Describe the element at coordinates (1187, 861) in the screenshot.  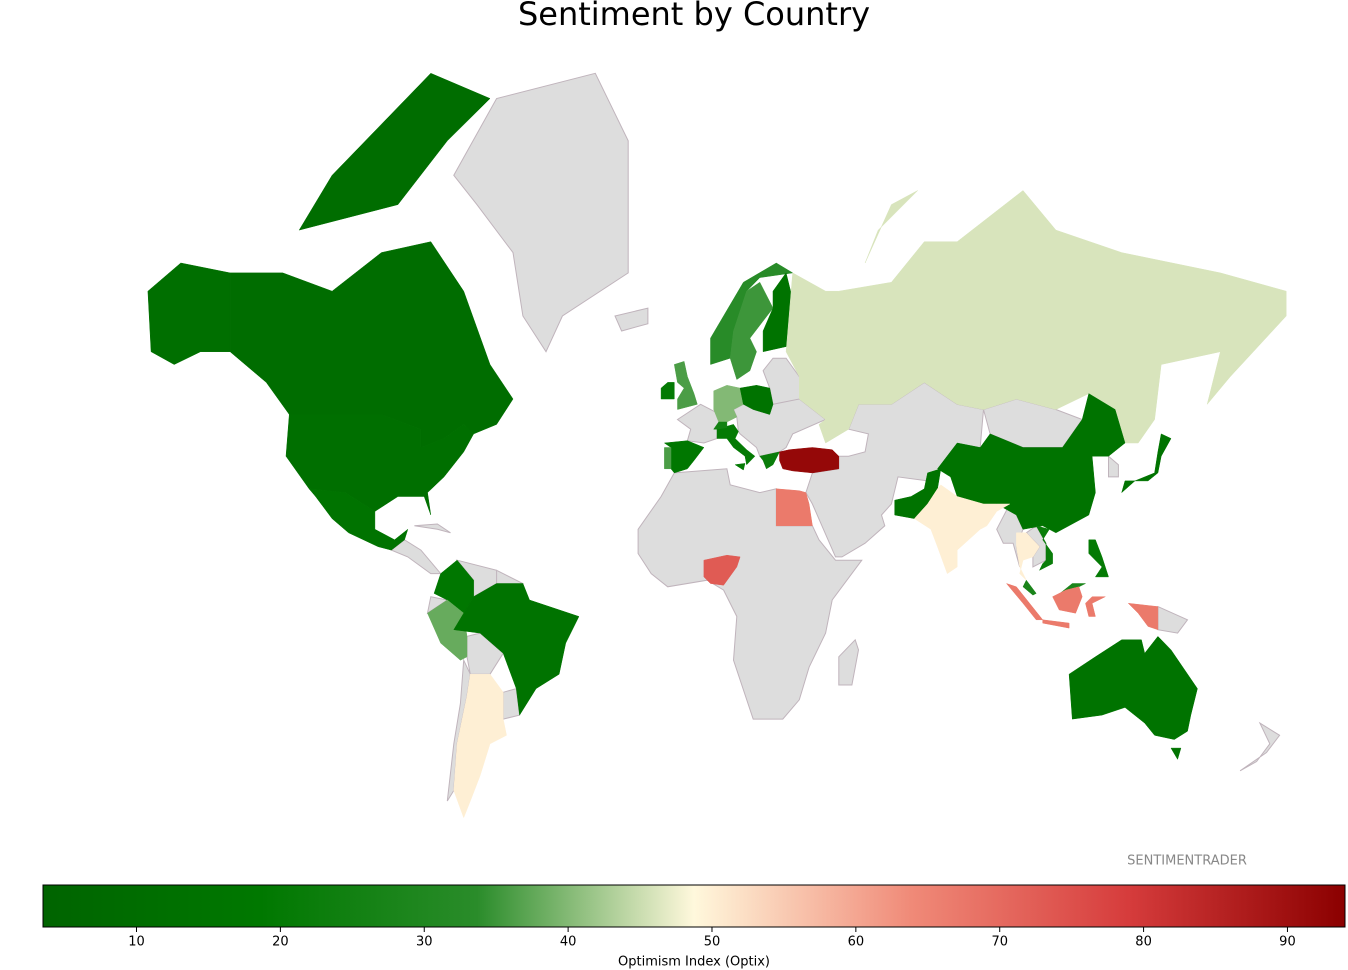
I see `watermark: SENTIMENTRADER` at that location.